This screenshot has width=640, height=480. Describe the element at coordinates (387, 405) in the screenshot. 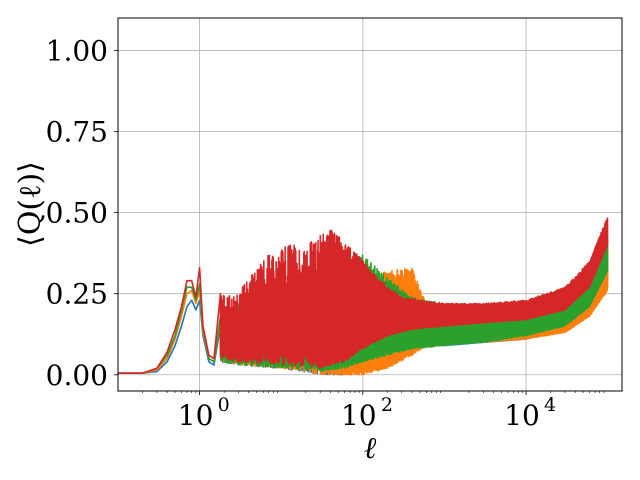

I see `x-tick-exponent: 2` at that location.